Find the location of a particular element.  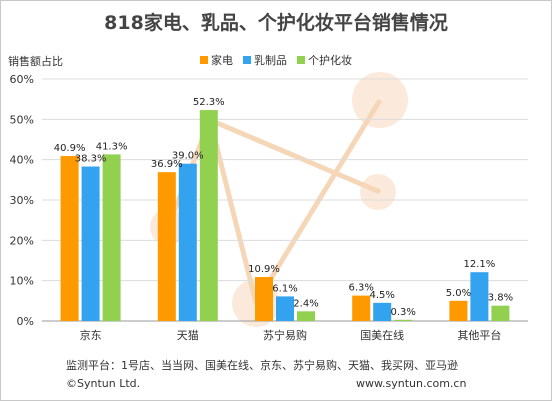

y-tick-label: 60% is located at coordinates (22, 79).